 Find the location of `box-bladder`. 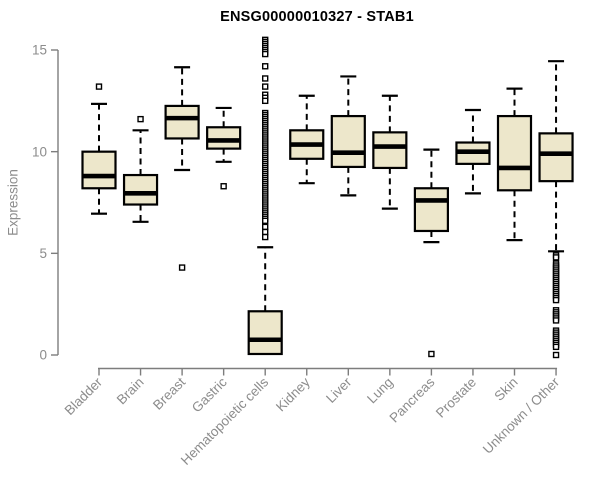

box-bladder is located at coordinates (99, 149).